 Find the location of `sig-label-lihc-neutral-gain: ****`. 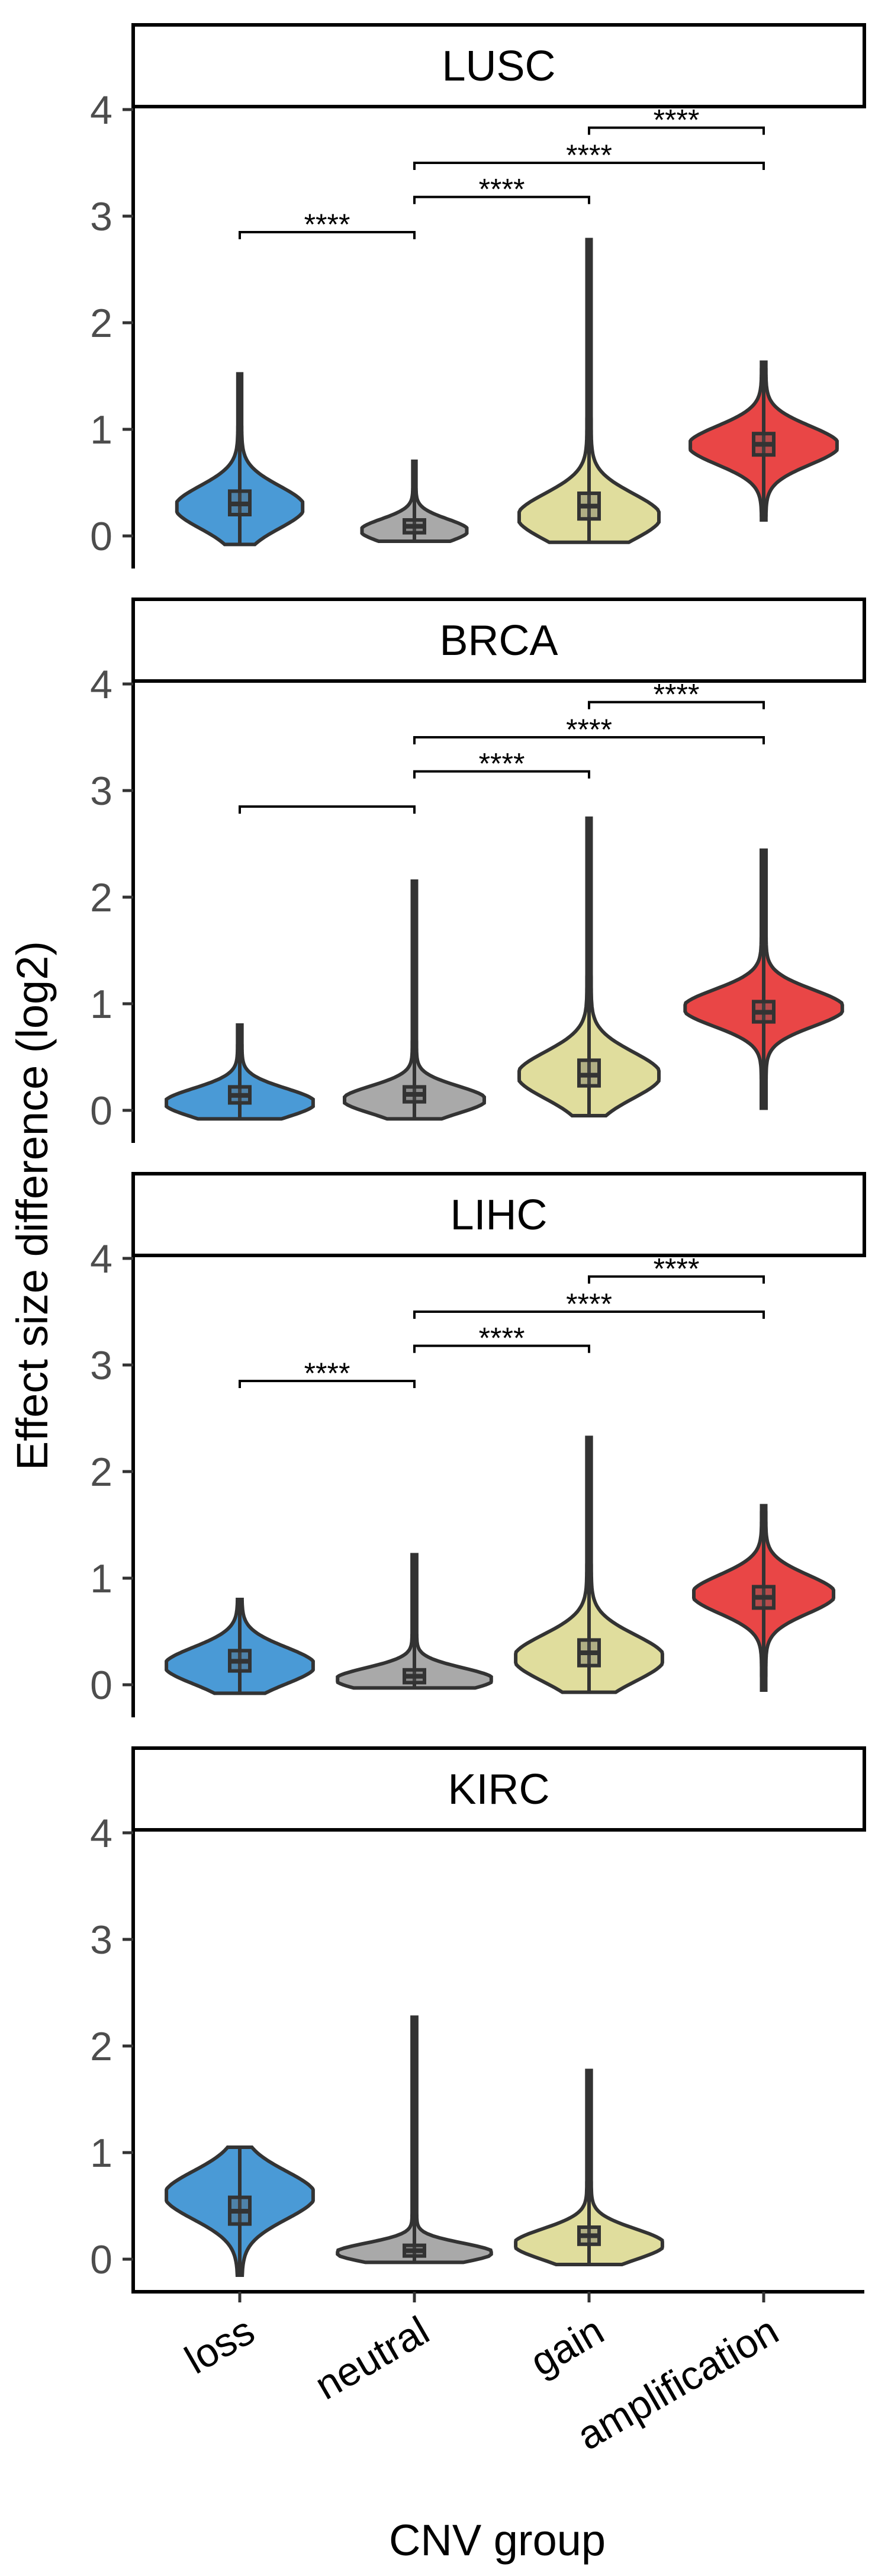

sig-label-lihc-neutral-gain: **** is located at coordinates (502, 1338).